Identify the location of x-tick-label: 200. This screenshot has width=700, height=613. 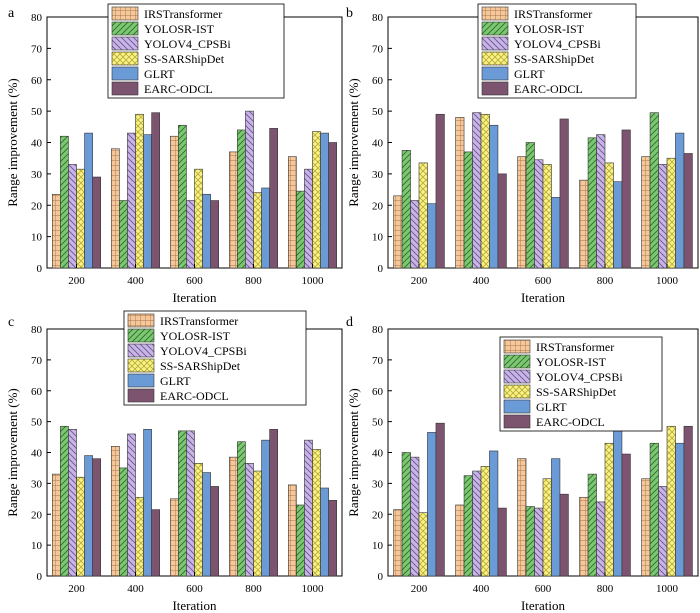
(76, 281).